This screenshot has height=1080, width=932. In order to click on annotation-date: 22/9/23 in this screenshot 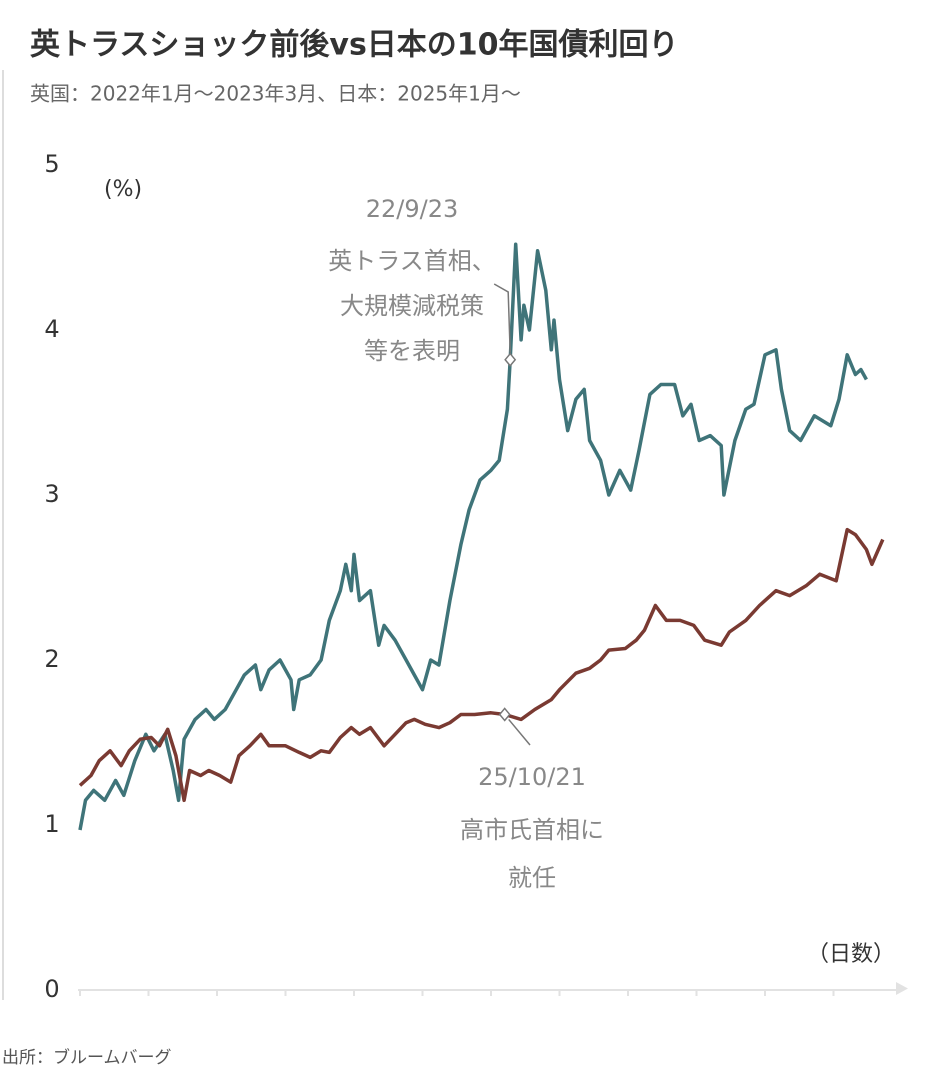, I will do `click(412, 209)`.